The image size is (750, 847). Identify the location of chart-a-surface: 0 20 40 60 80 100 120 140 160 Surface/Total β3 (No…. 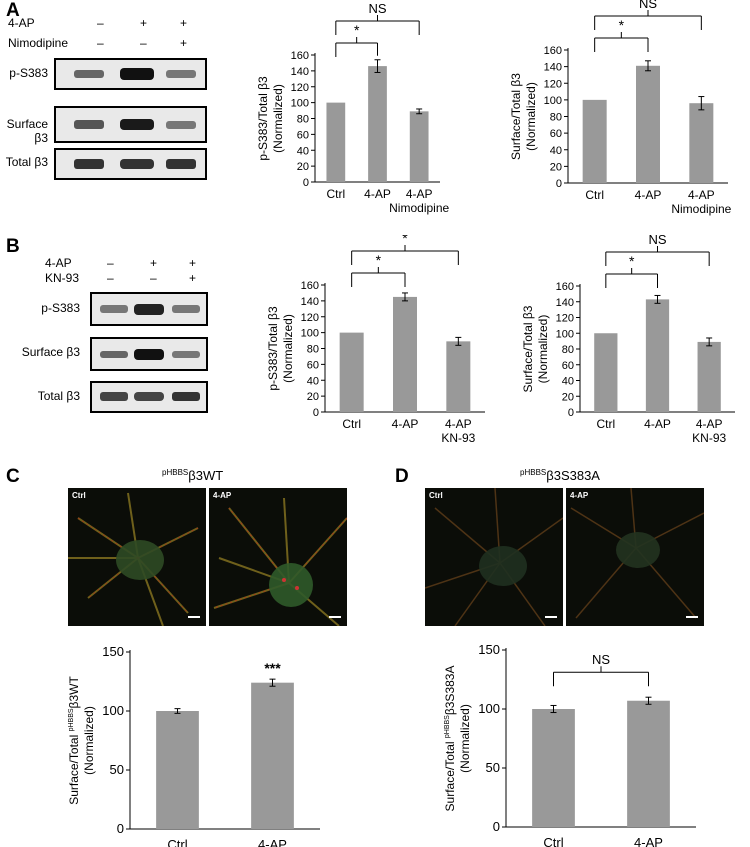
(620, 108).